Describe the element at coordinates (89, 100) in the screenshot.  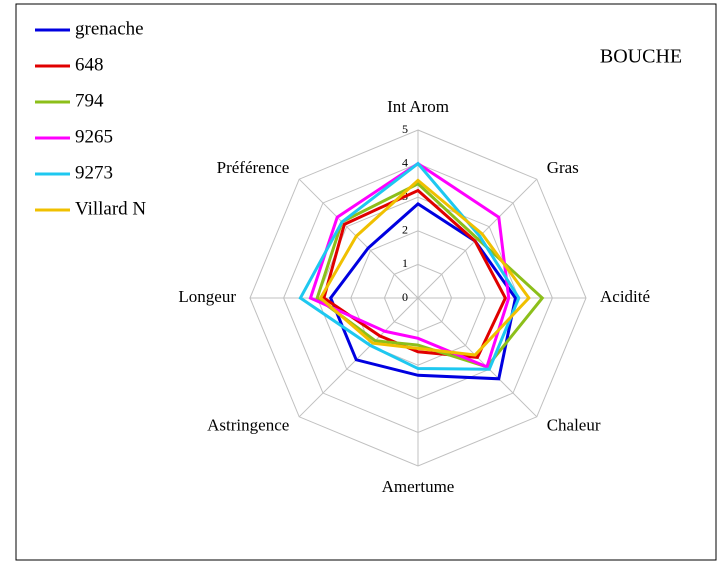
I see `legend-label: 794` at that location.